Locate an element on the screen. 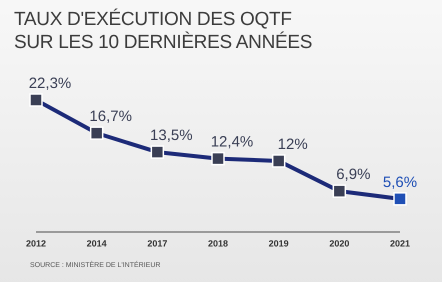  data-label: 22,3% is located at coordinates (50, 83).